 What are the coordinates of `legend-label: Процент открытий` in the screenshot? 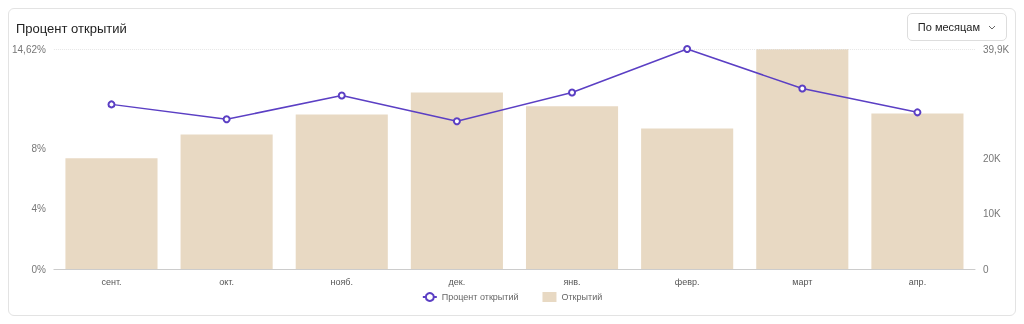 It's located at (480, 297).